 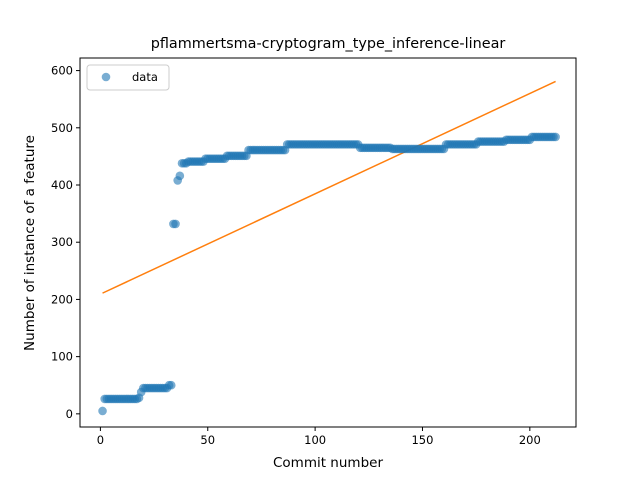 I want to click on legend-box, so click(x=128, y=77).